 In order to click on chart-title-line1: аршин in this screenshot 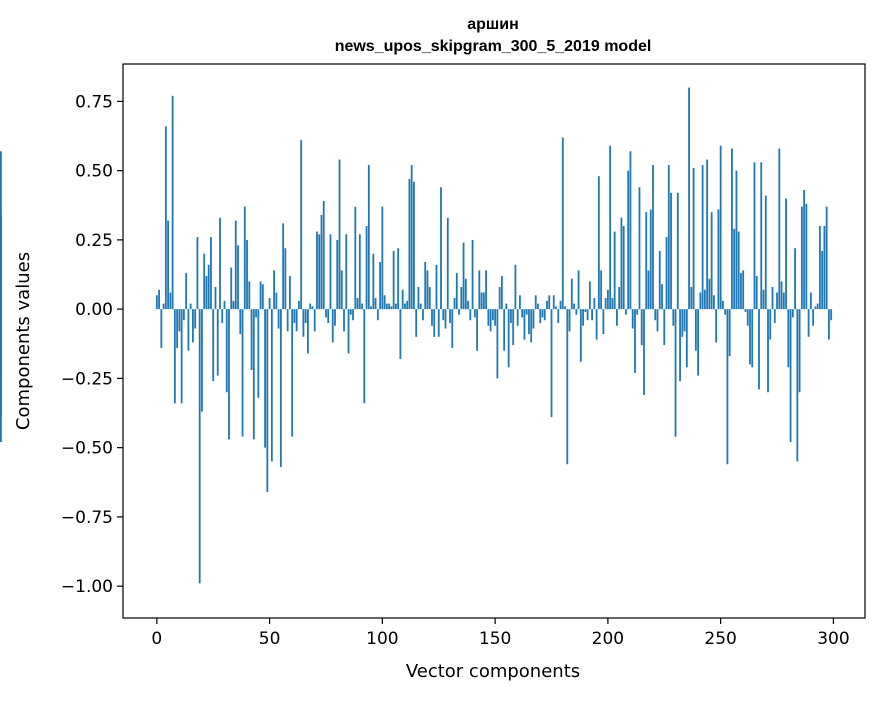, I will do `click(493, 24)`.